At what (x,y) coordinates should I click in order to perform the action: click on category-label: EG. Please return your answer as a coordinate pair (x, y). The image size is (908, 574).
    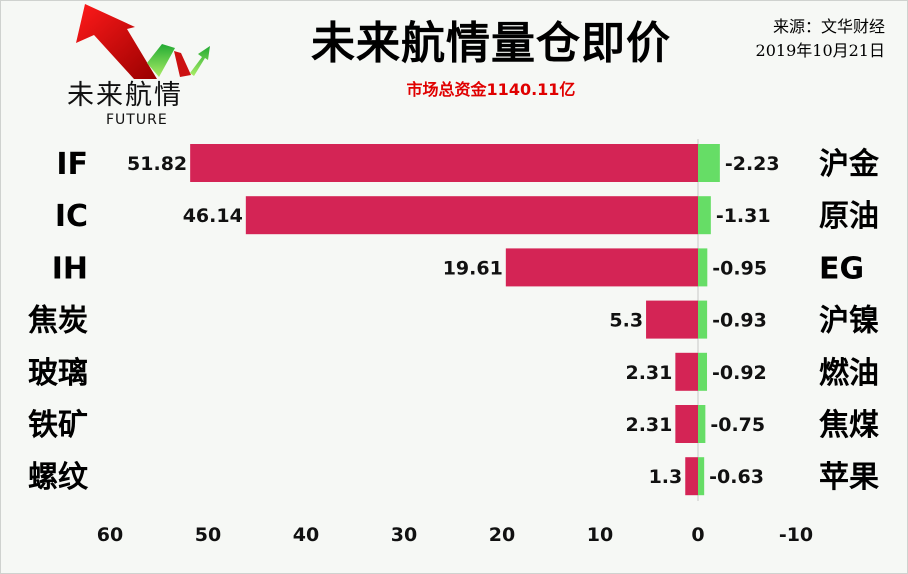
    Looking at the image, I should click on (841, 268).